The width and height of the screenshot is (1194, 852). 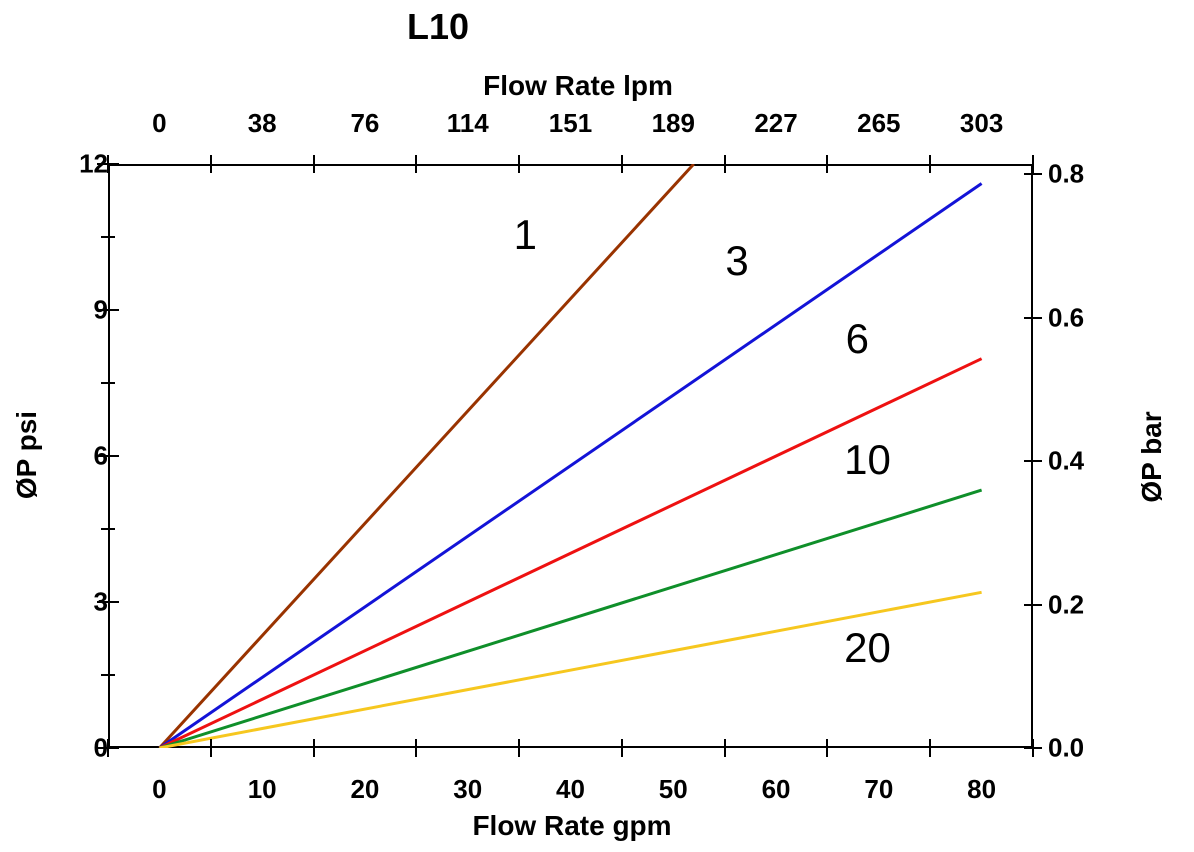 What do you see at coordinates (1066, 173) in the screenshot?
I see `y-tick-label-right: 0.8` at bounding box center [1066, 173].